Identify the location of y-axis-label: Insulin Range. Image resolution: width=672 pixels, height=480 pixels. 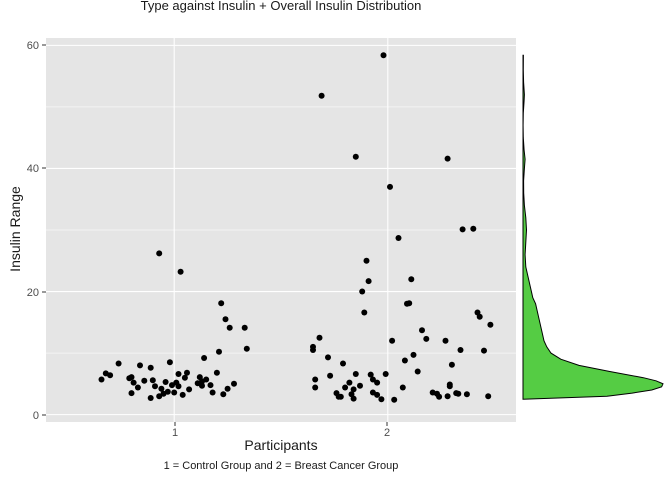
(15, 229).